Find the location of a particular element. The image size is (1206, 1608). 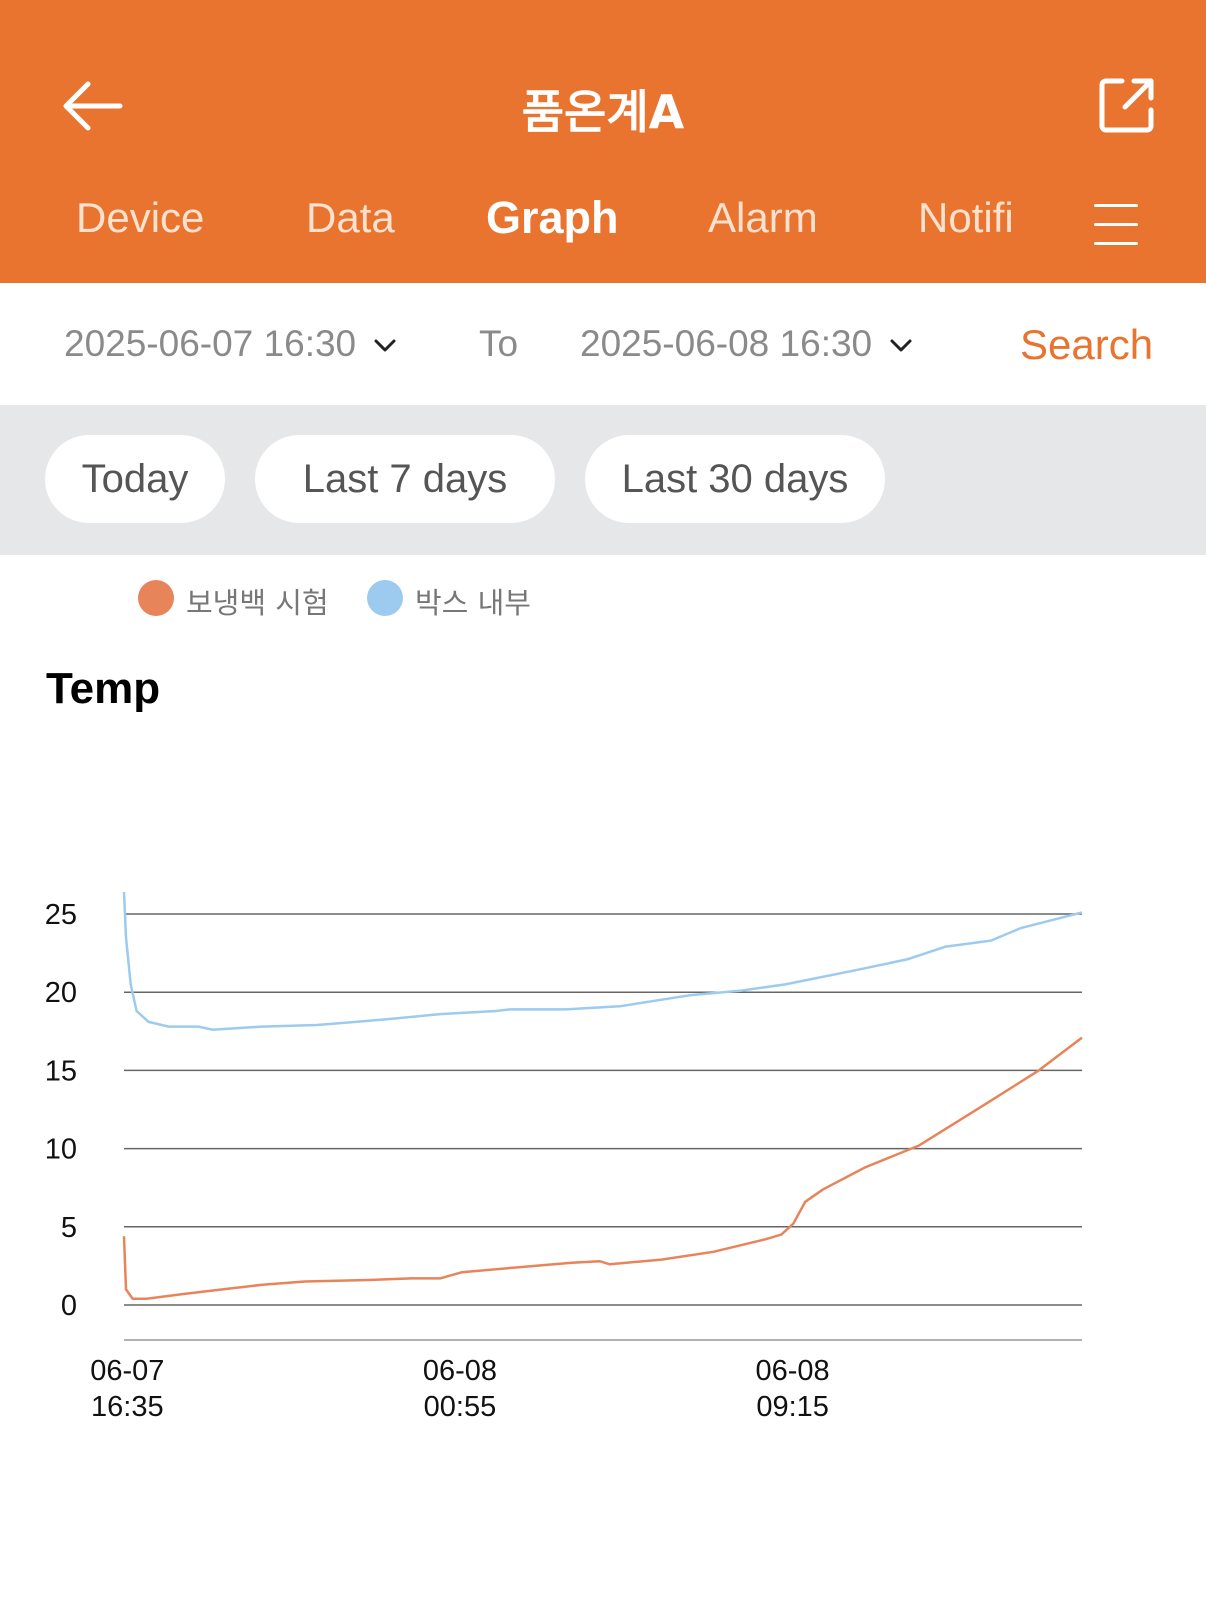

x-tick-label: 09:15 is located at coordinates (792, 1407).